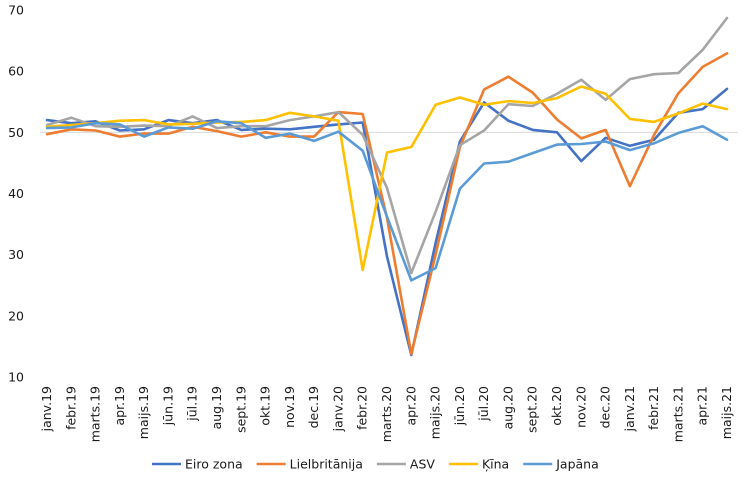 This screenshot has width=750, height=483. What do you see at coordinates (265, 406) in the screenshot?
I see `x-tick-label: okt.19` at bounding box center [265, 406].